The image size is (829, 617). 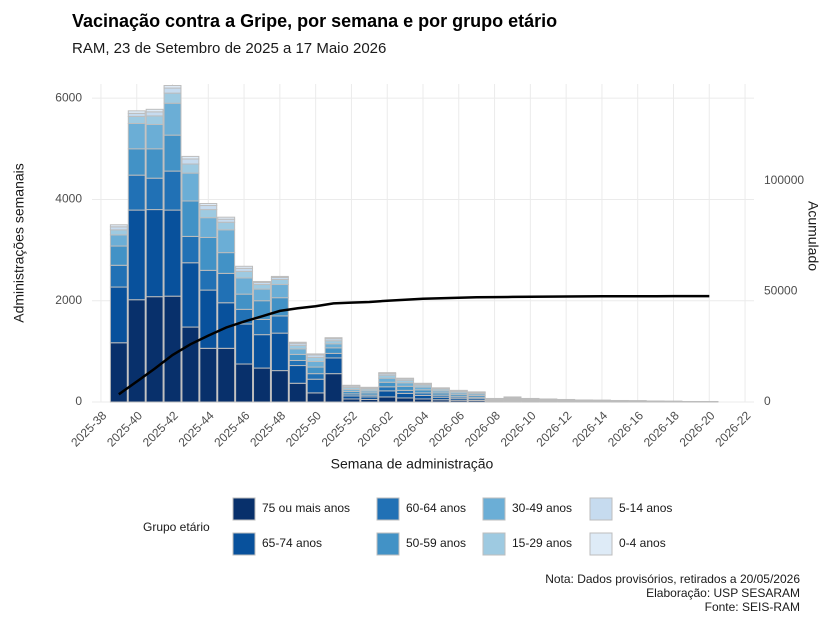 What do you see at coordinates (553, 428) in the screenshot?
I see `x-tick-label: 2026-12` at bounding box center [553, 428].